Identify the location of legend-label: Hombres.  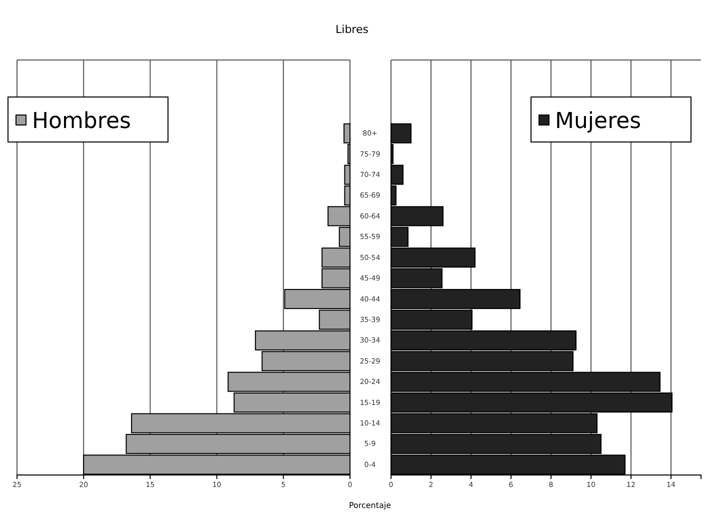
(81, 121).